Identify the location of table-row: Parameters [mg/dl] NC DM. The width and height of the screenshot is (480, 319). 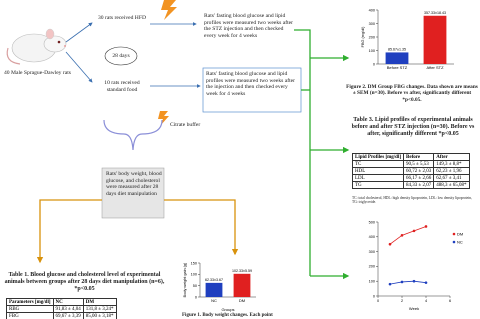
(61, 302).